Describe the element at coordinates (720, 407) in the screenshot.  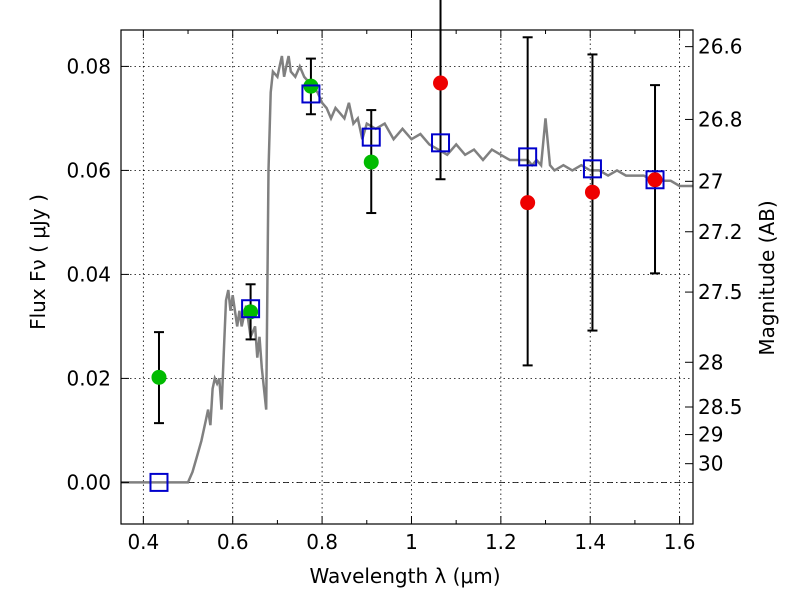
I see `magnitude-tick-label: 28.5` at that location.